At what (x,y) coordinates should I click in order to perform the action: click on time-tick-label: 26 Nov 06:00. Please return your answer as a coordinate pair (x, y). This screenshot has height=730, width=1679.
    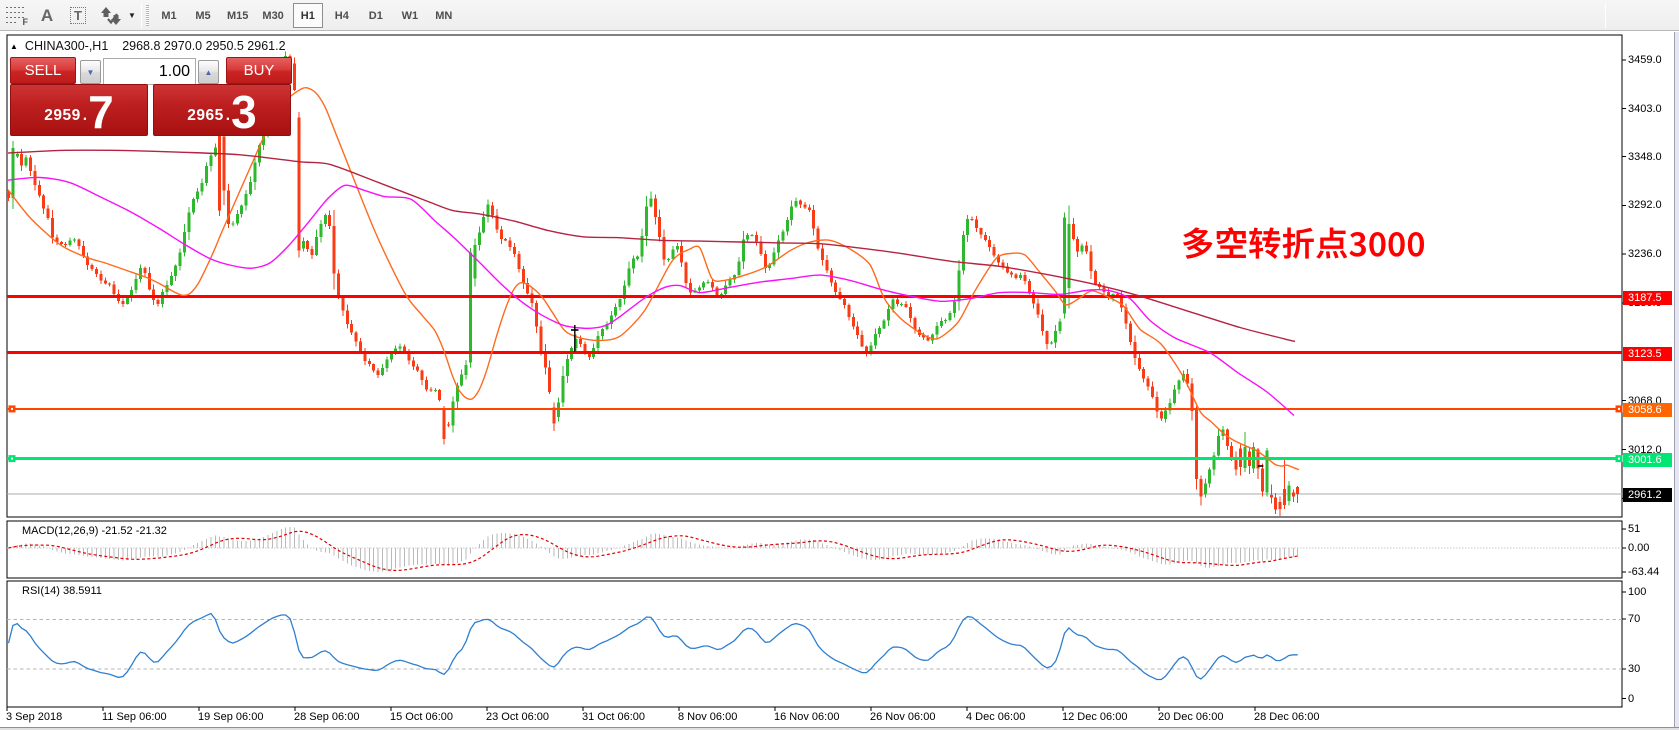
    Looking at the image, I should click on (903, 717).